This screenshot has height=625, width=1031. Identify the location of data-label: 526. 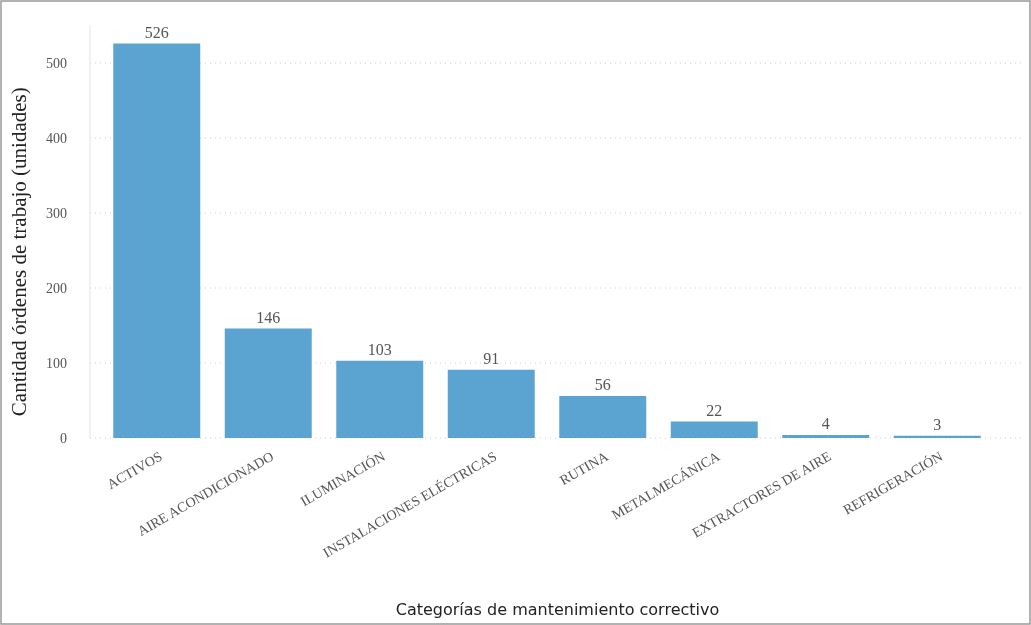
(156, 32).